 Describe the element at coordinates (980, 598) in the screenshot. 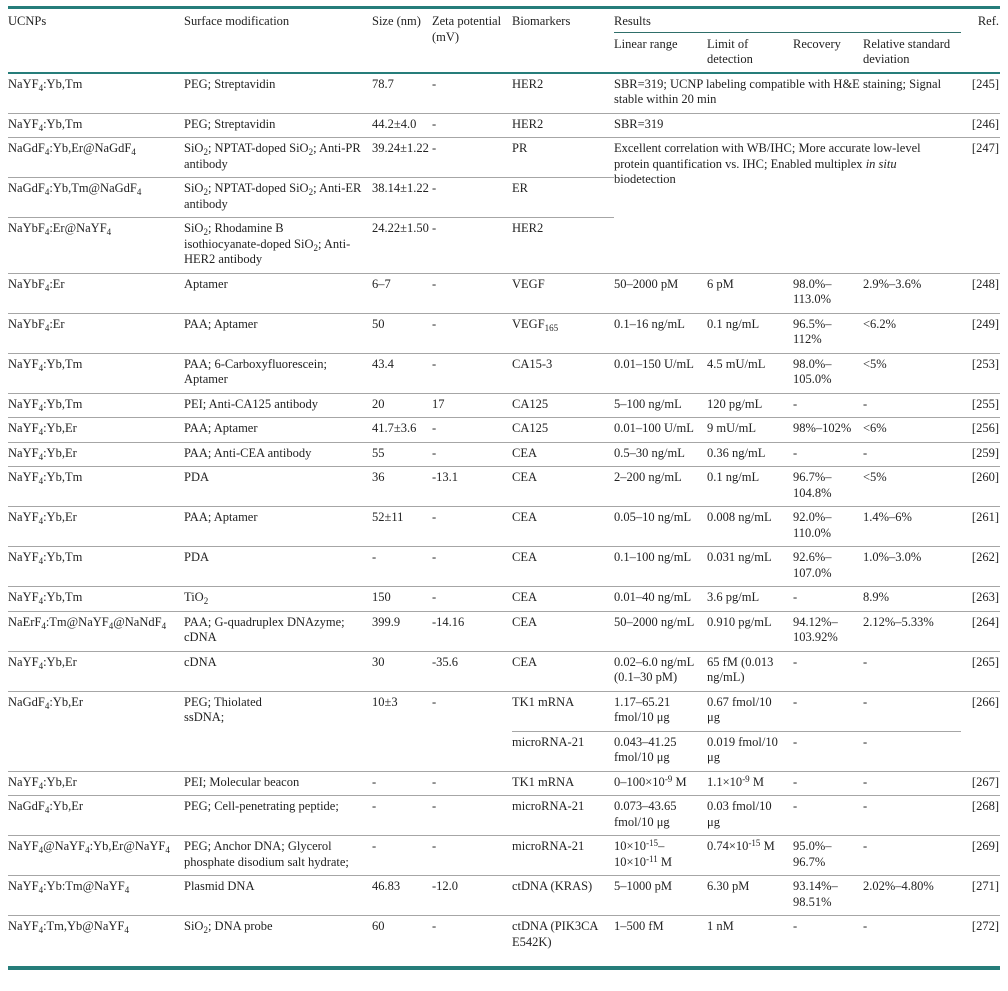

I see `ref-citation: [263]` at that location.